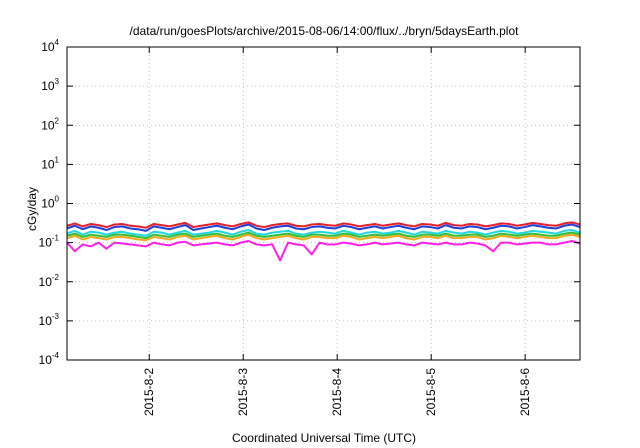 This screenshot has width=640, height=448. What do you see at coordinates (50, 85) in the screenshot?
I see `y-tick-label: 10³` at bounding box center [50, 85].